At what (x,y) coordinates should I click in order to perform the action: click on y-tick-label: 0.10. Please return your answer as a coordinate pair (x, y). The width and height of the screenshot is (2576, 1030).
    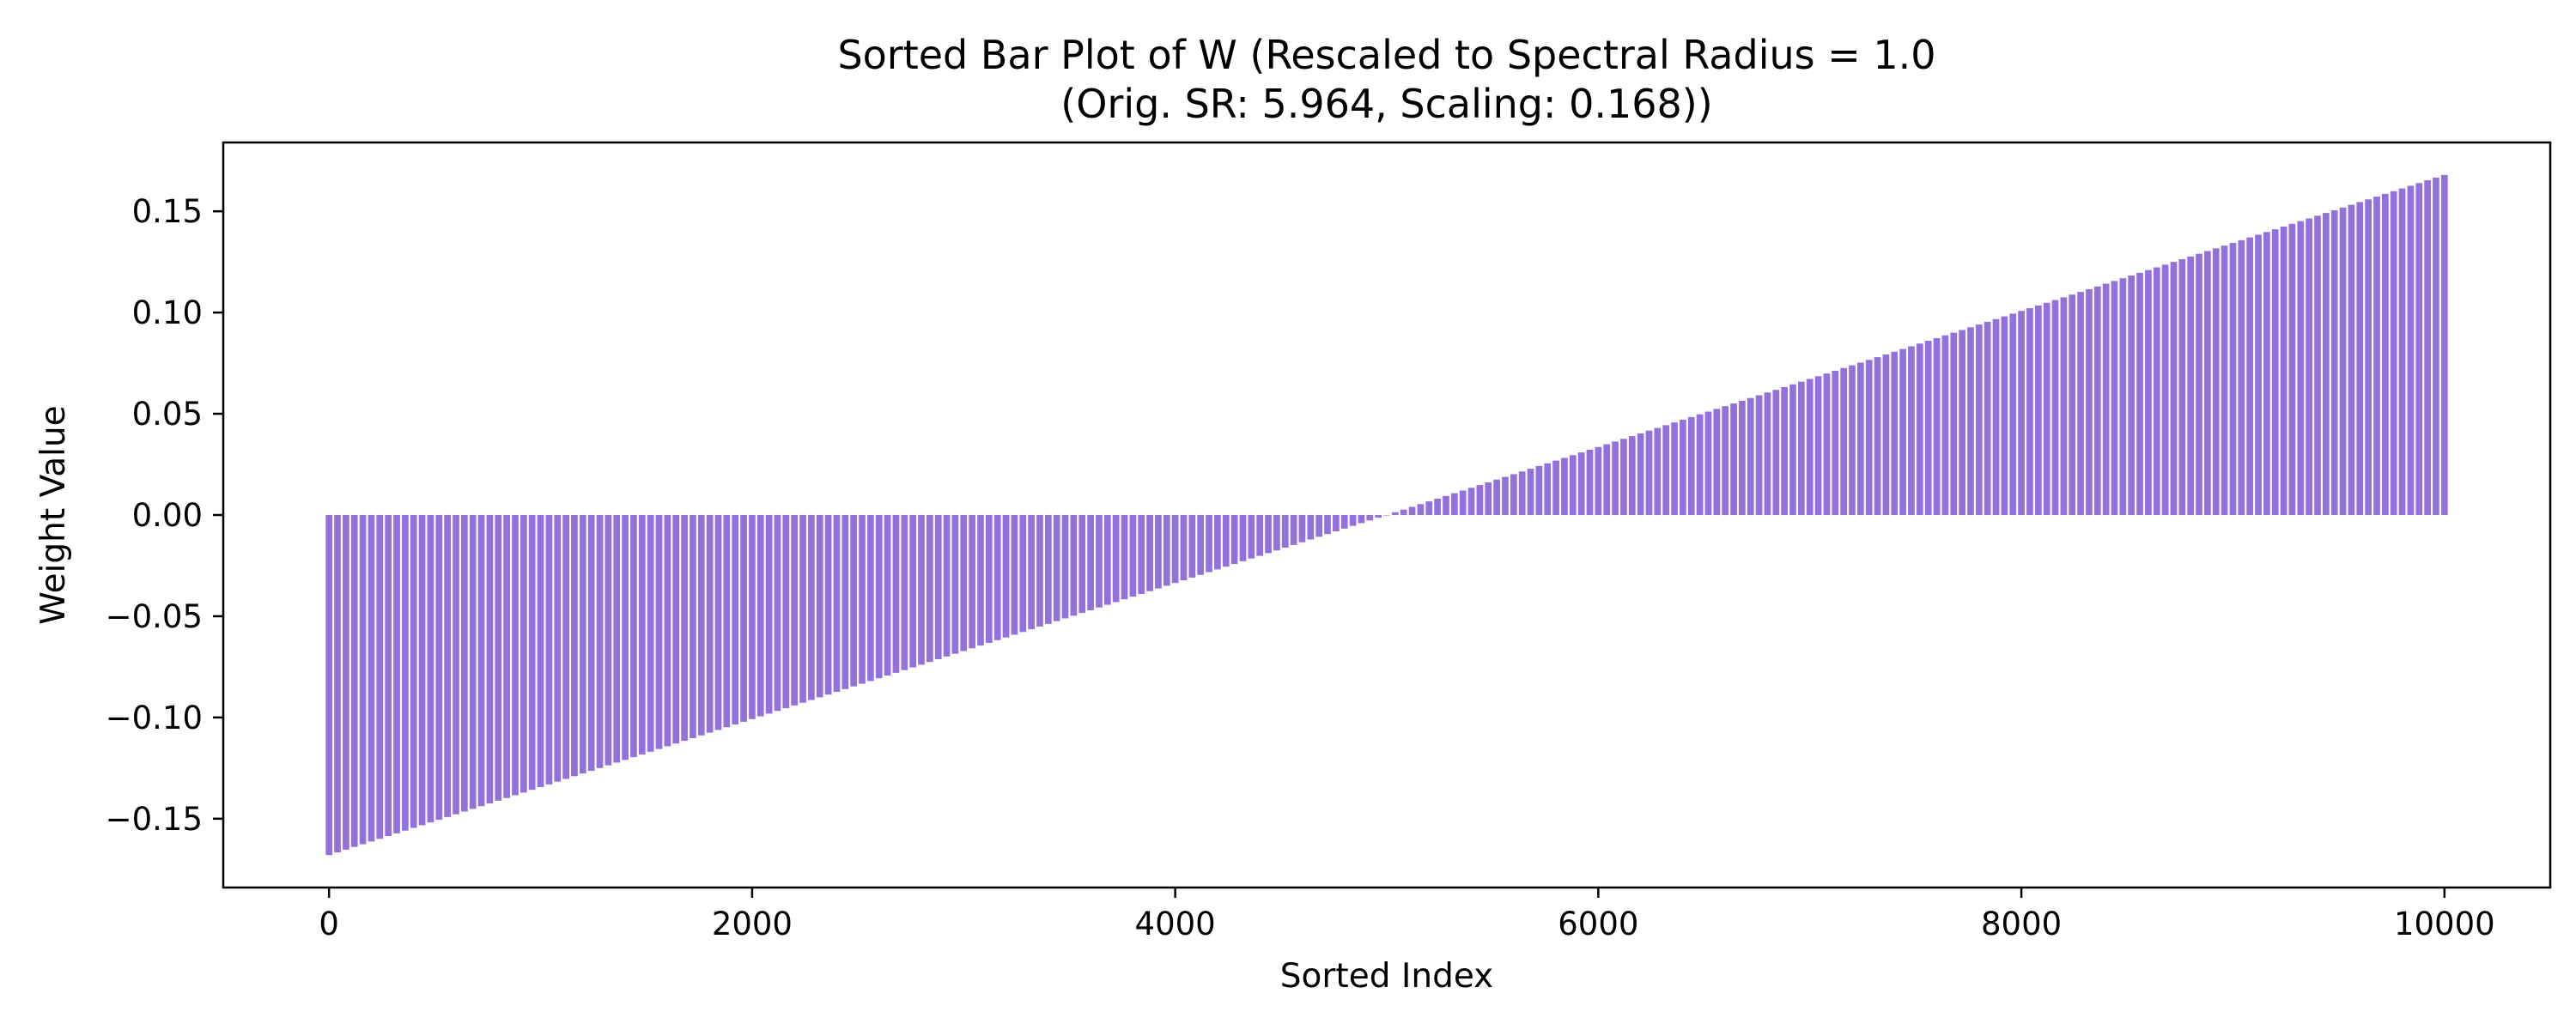
    Looking at the image, I should click on (167, 312).